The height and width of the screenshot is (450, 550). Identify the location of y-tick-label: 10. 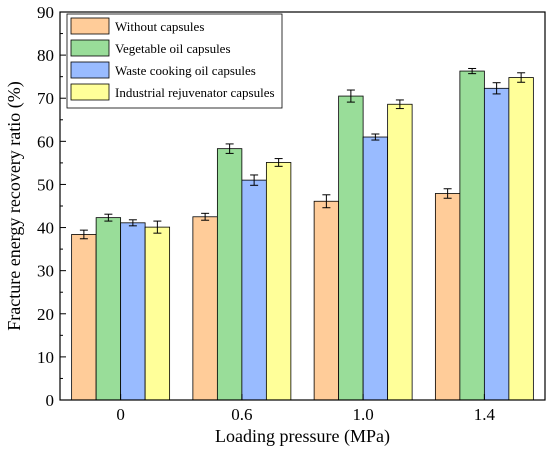
(45, 357).